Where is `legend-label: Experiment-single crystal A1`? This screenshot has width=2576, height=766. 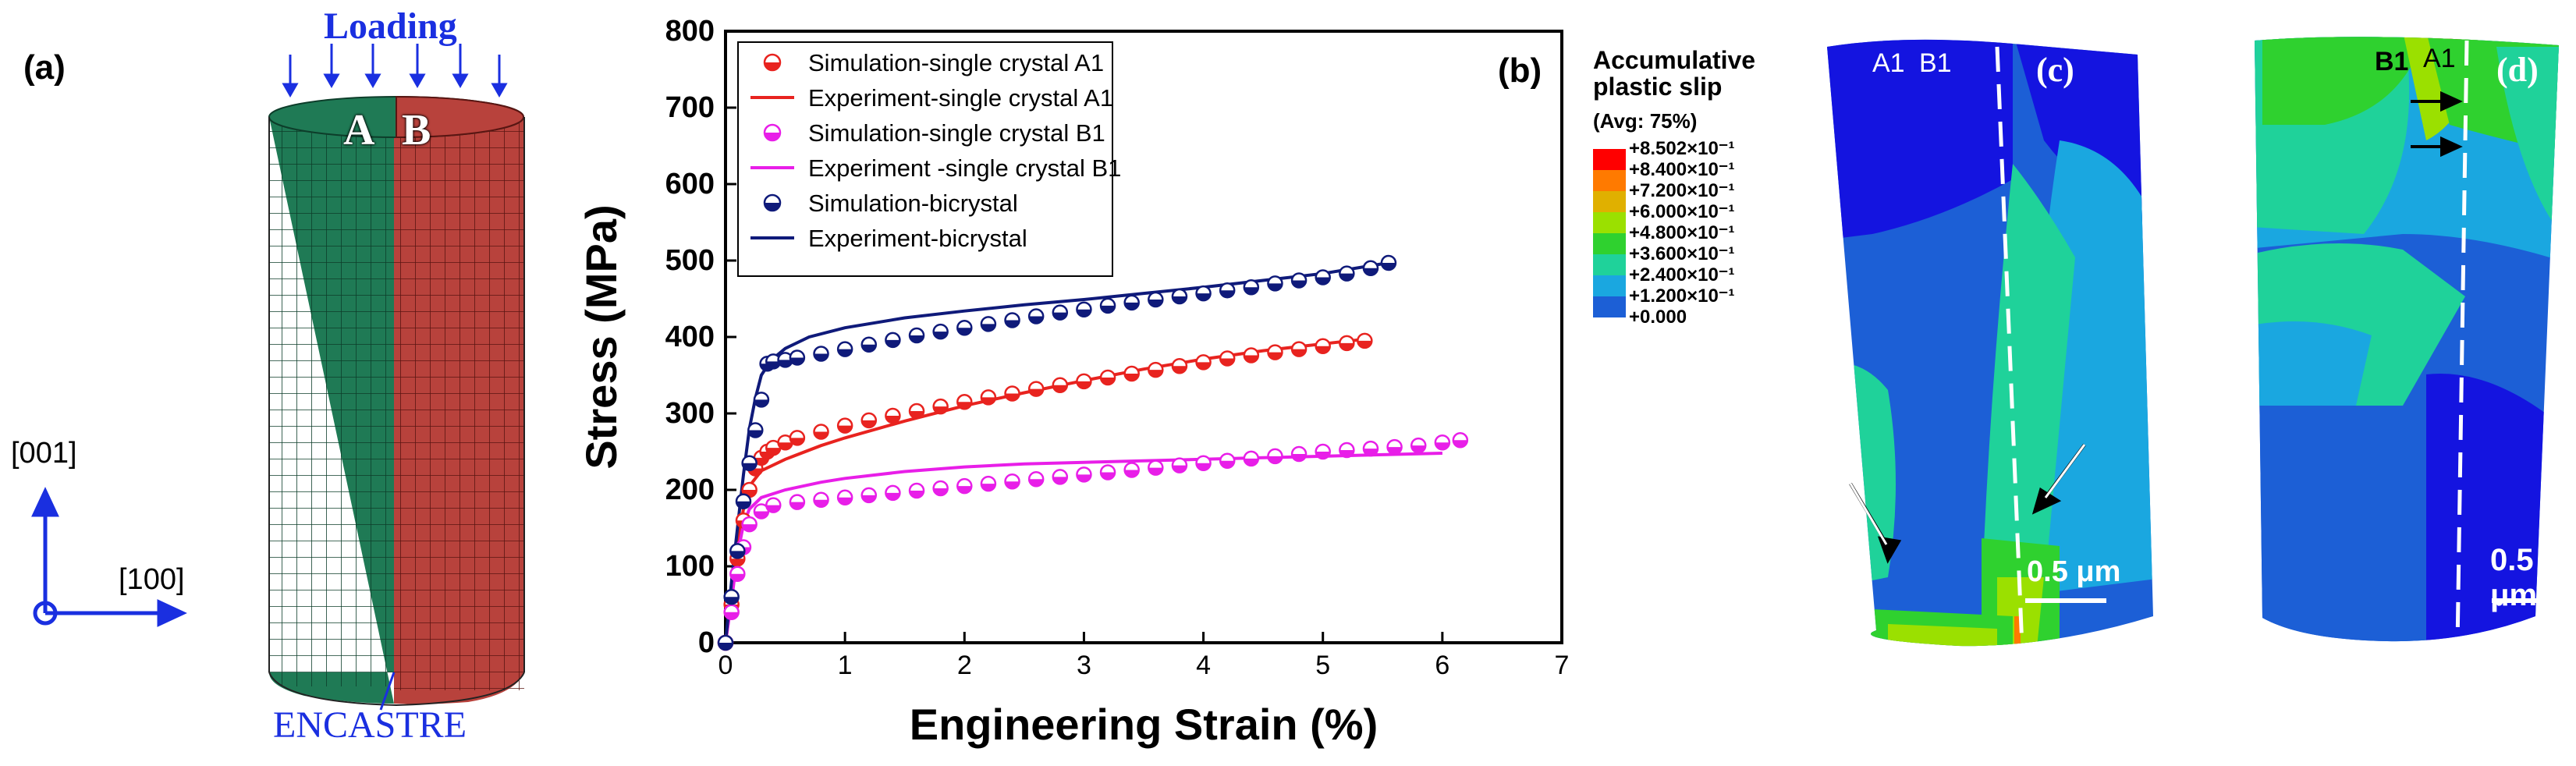 legend-label: Experiment-single crystal A1 is located at coordinates (960, 98).